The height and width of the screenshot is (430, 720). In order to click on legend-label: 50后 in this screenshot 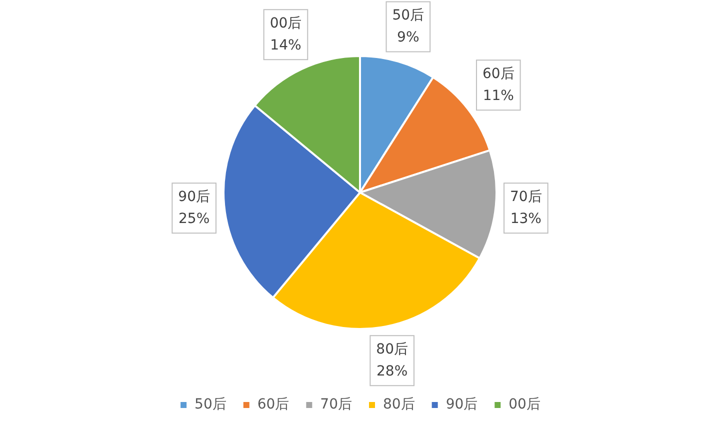, I will do `click(210, 404)`.